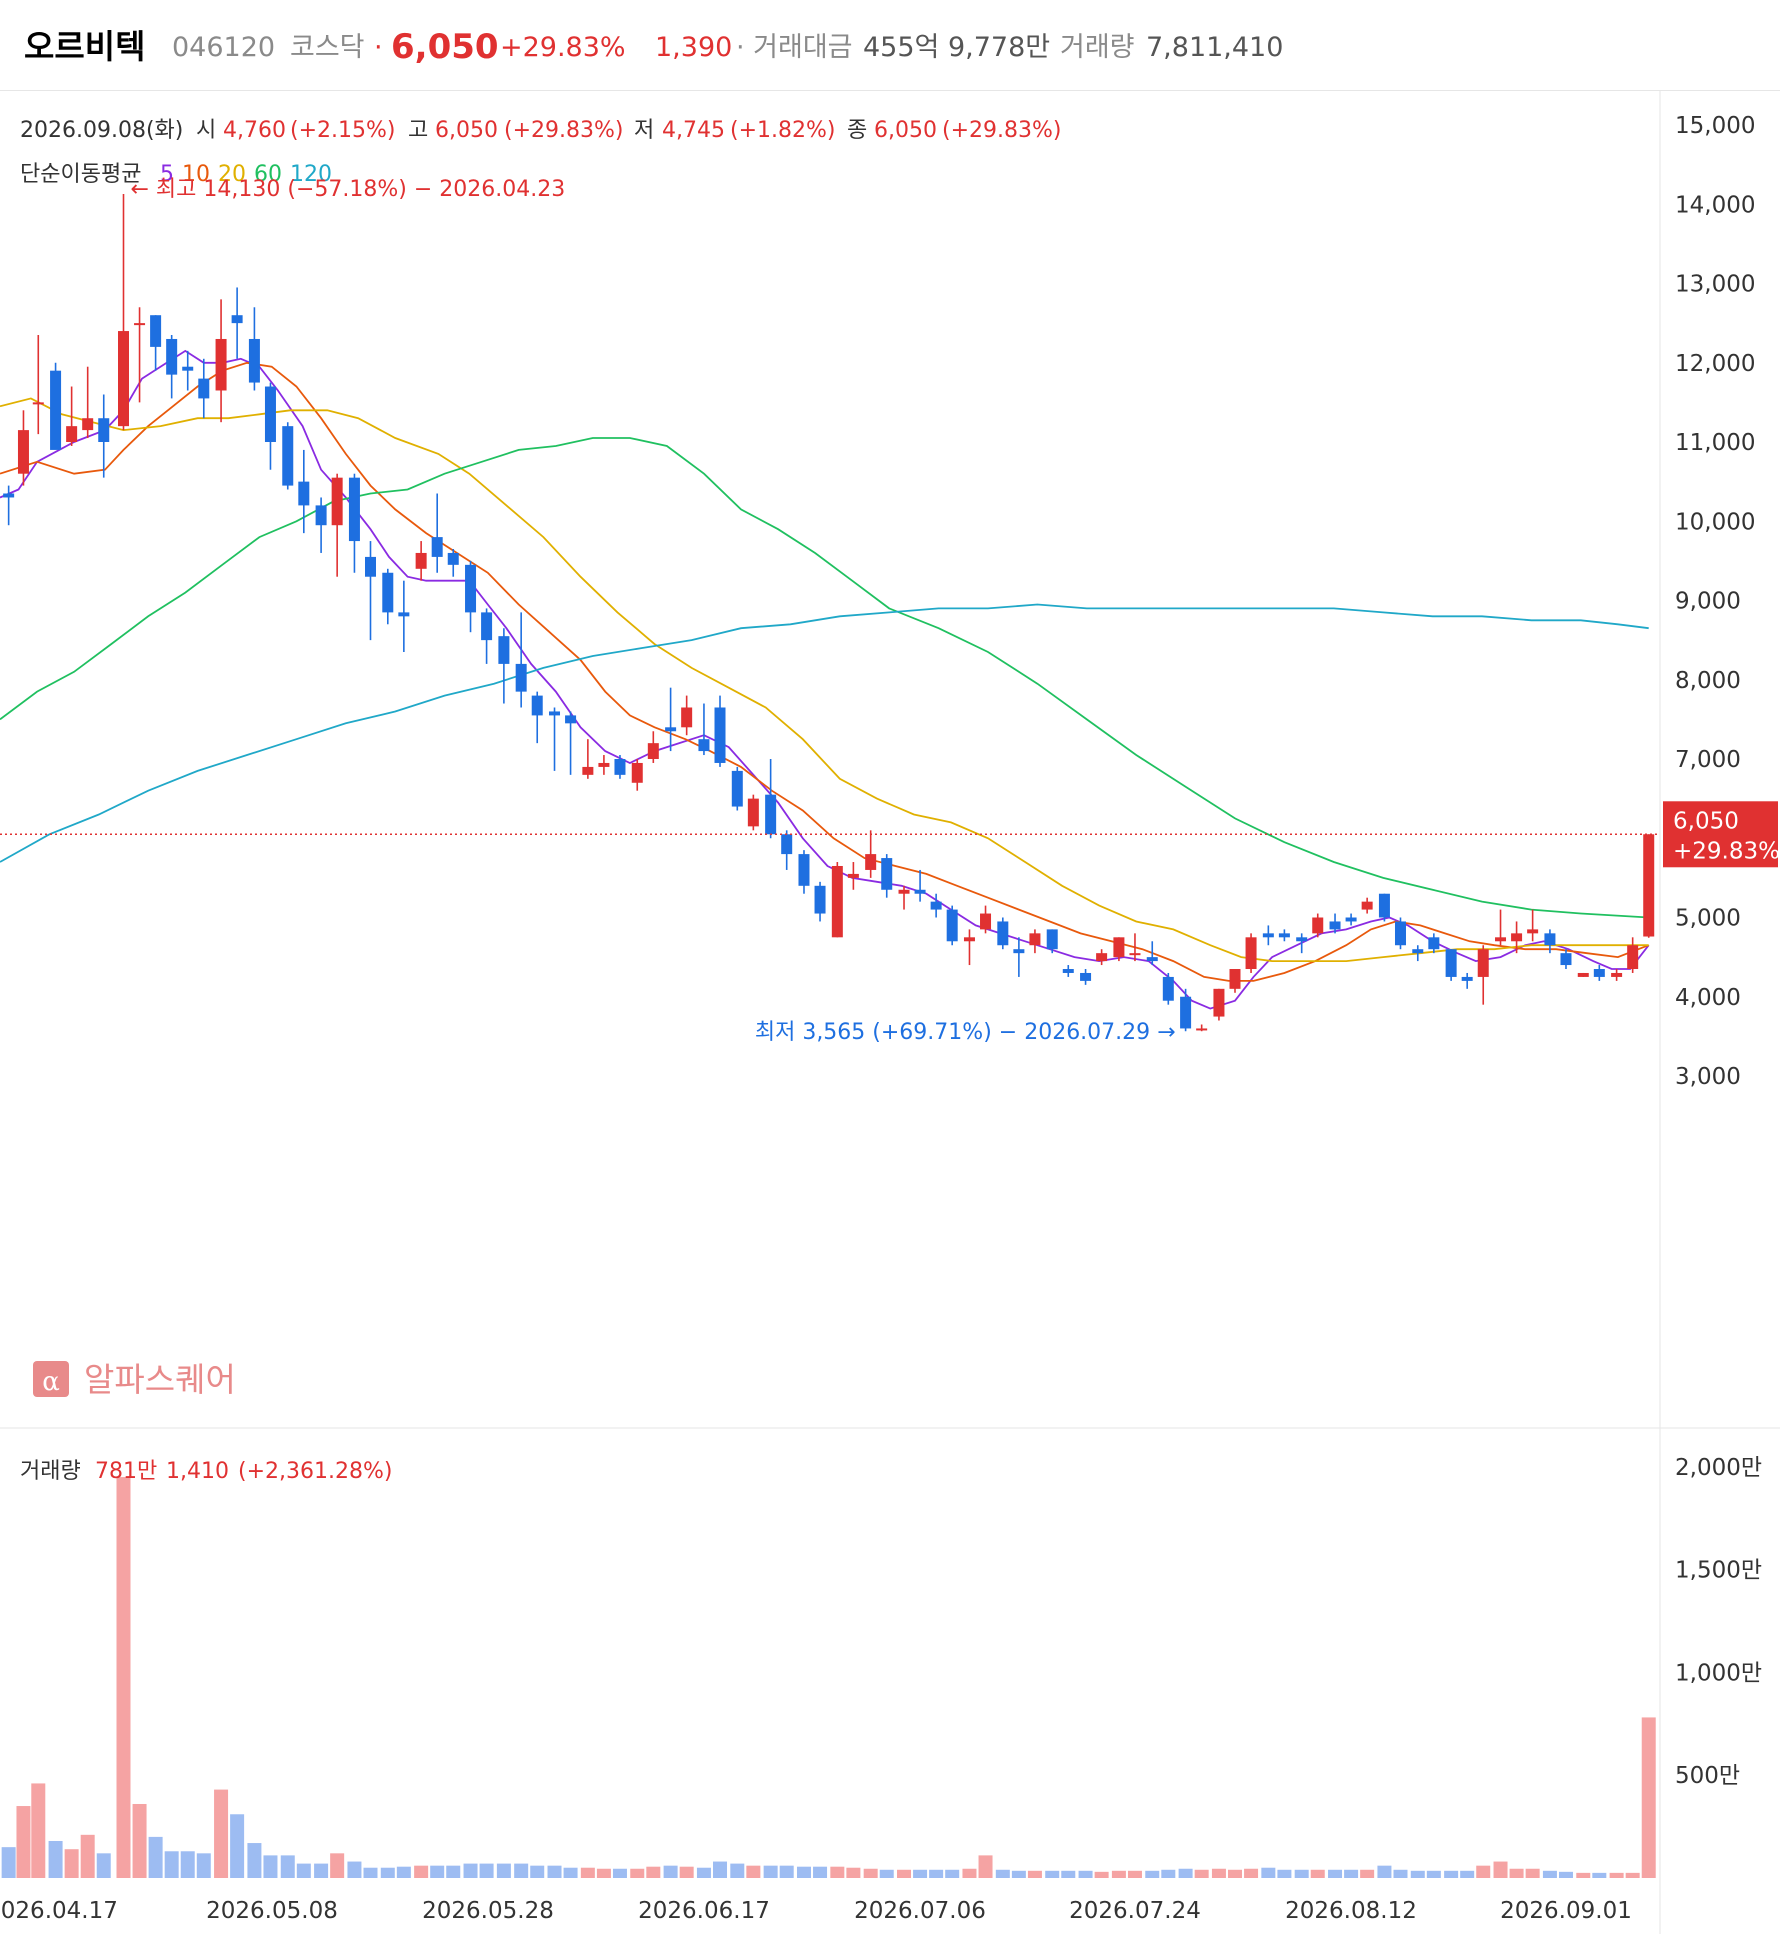 This screenshot has width=1780, height=1934. Describe the element at coordinates (197, 1471) in the screenshot. I see `volume-legend-extra: 1,410` at that location.